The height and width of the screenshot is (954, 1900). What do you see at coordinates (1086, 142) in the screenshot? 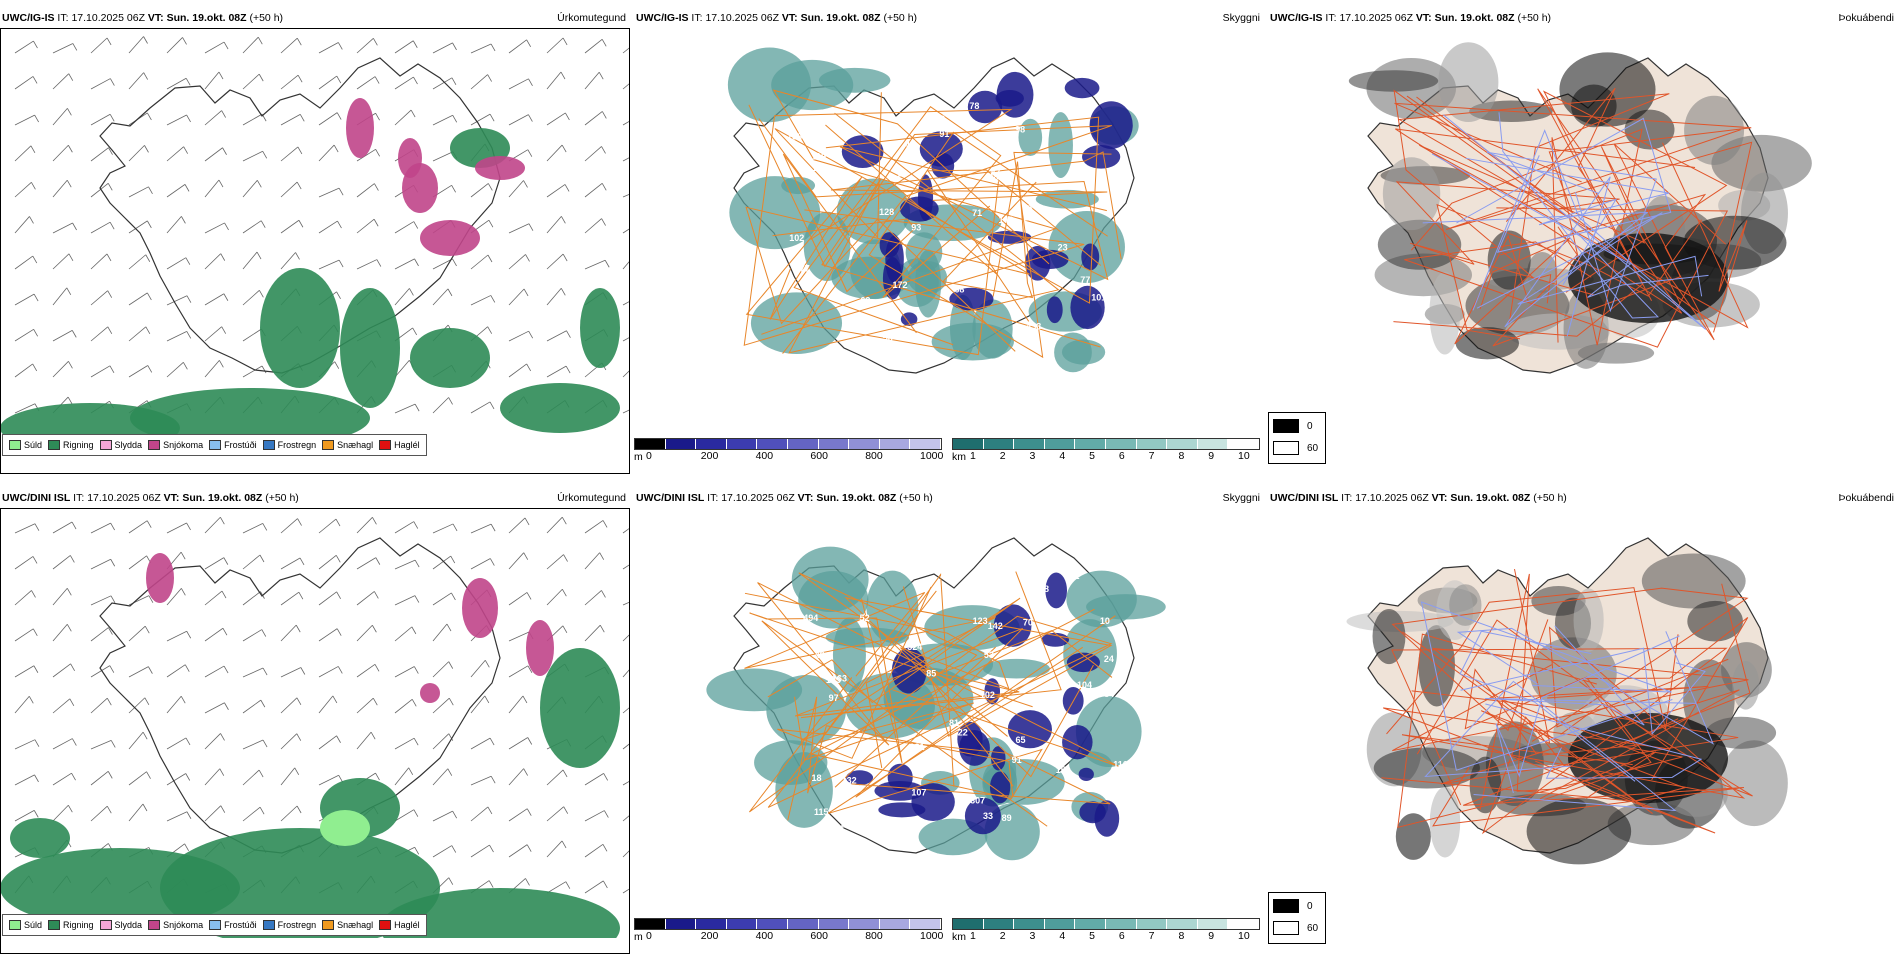
I see `ceiling-value-label: 76` at bounding box center [1086, 142].